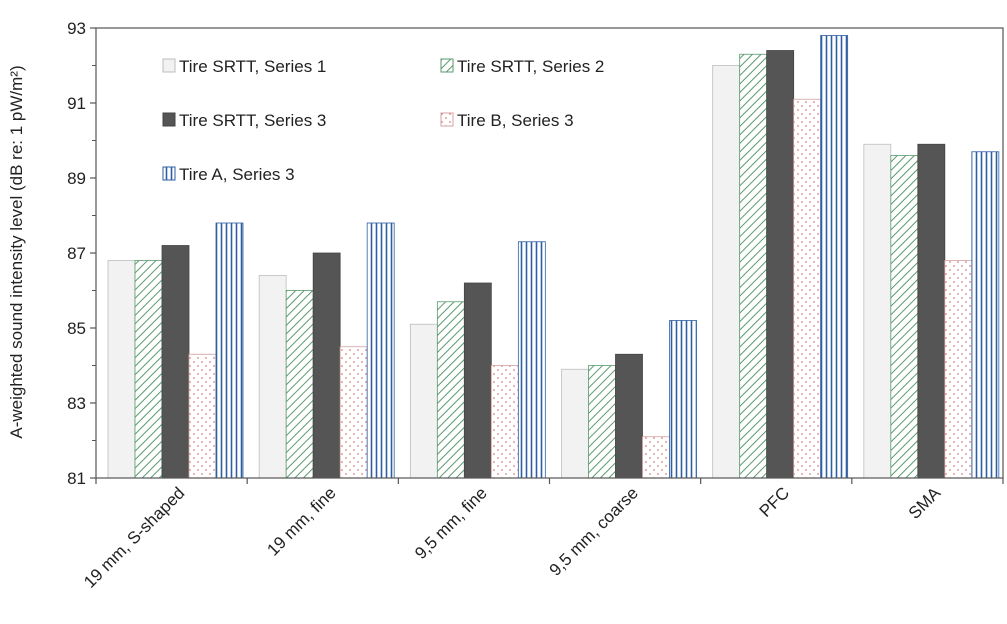 Image resolution: width=1007 pixels, height=624 pixels. I want to click on y-tick-label: 89, so click(76, 178).